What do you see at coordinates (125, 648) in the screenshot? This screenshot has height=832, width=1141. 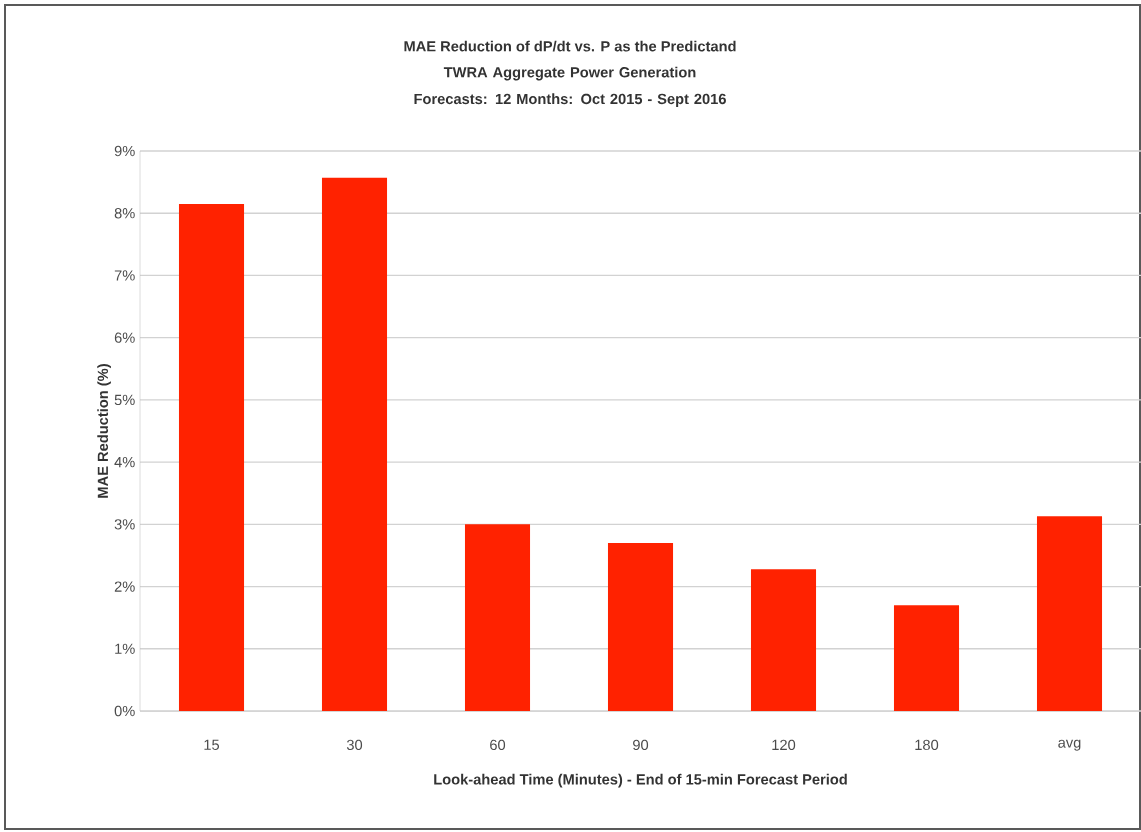 I see `y-tick-label: 1%` at bounding box center [125, 648].